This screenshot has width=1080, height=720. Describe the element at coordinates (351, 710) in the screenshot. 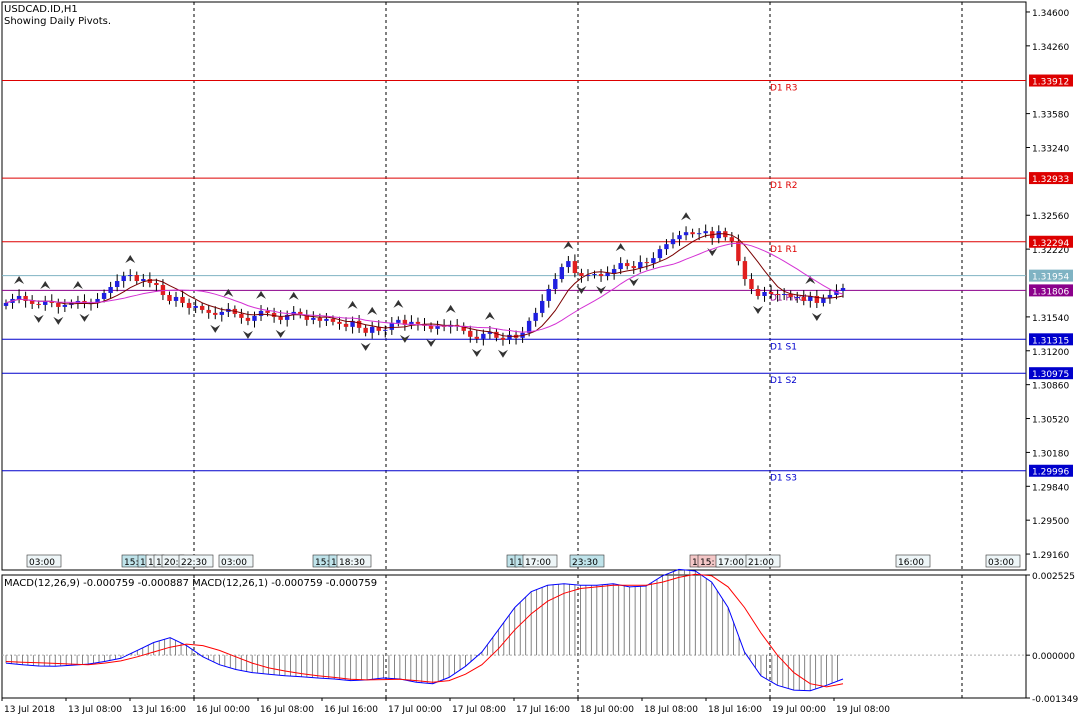

I see `time-label: 16 Jul 16:00` at that location.